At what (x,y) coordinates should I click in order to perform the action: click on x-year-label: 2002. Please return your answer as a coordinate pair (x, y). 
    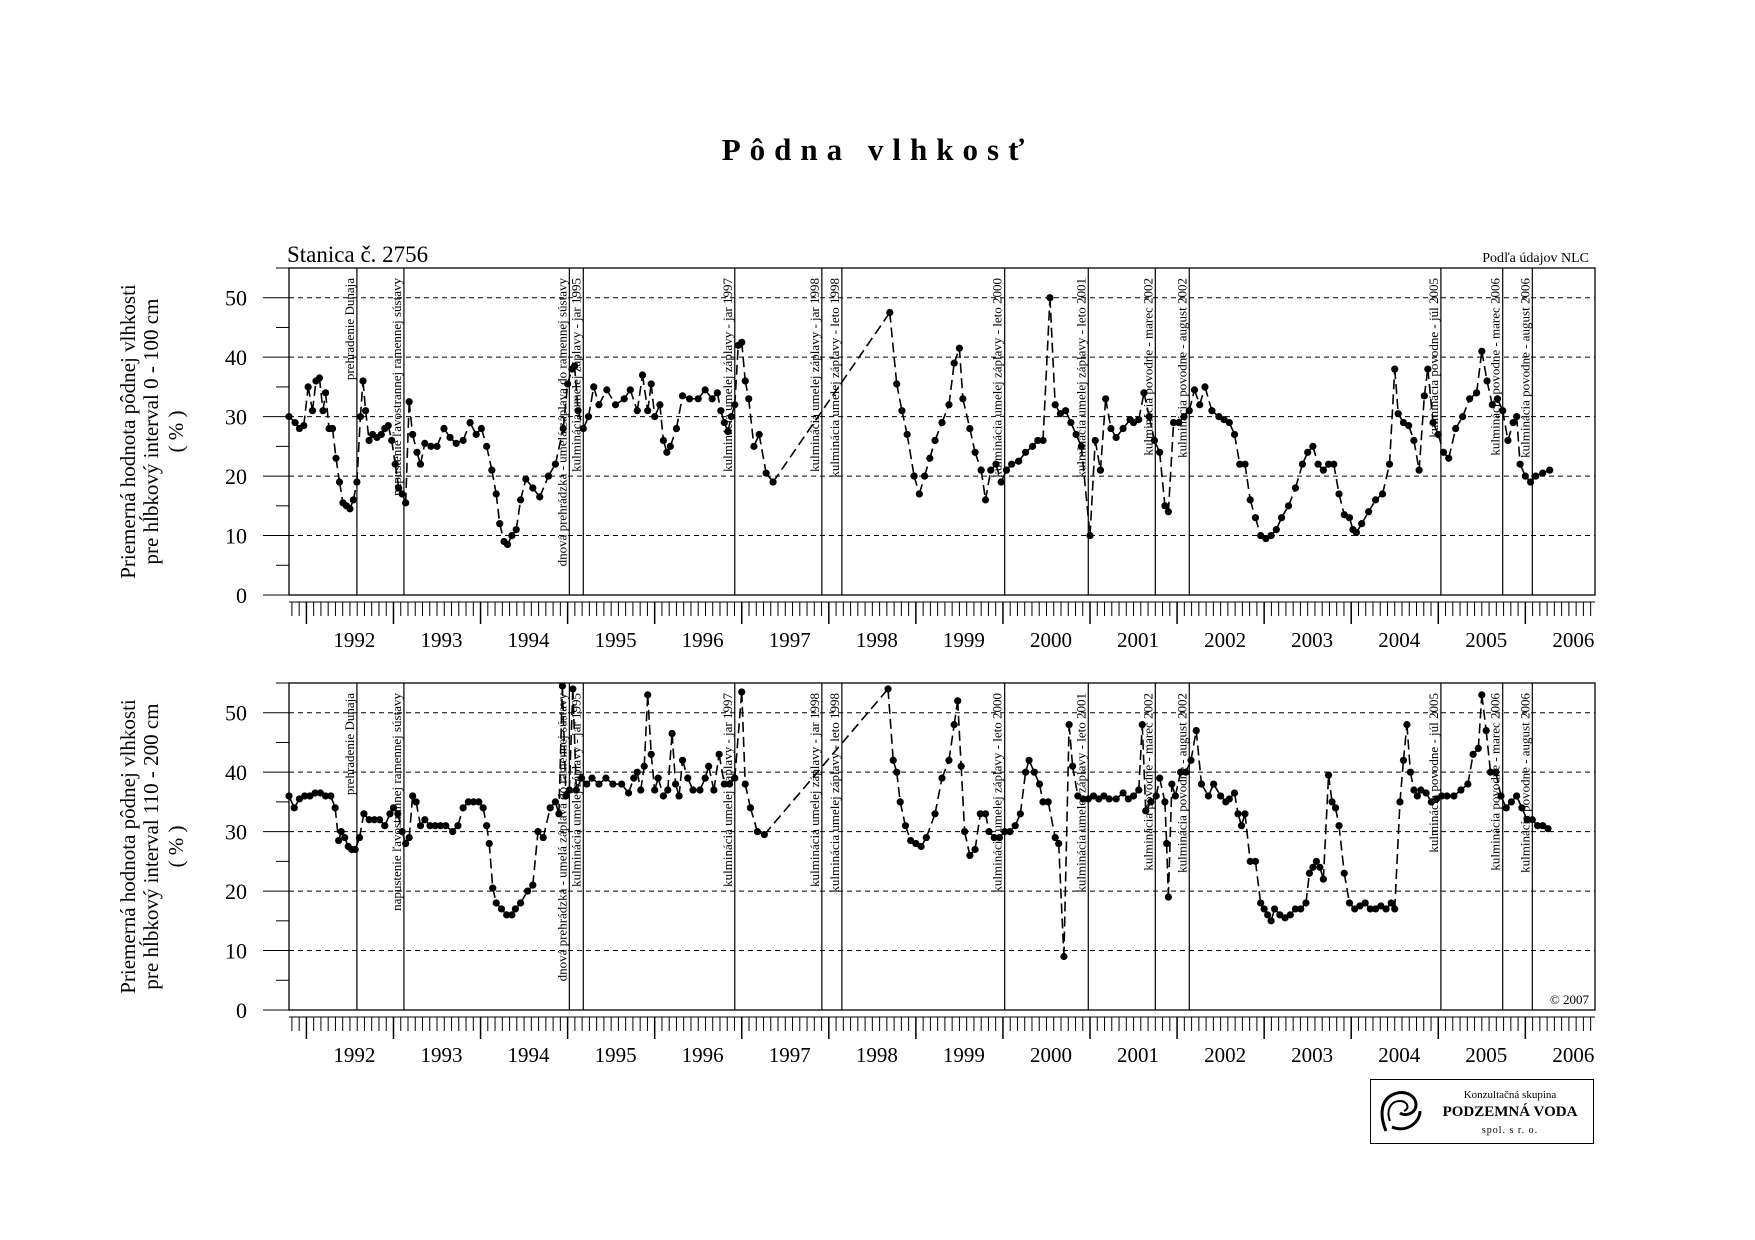
    Looking at the image, I should click on (1225, 1055).